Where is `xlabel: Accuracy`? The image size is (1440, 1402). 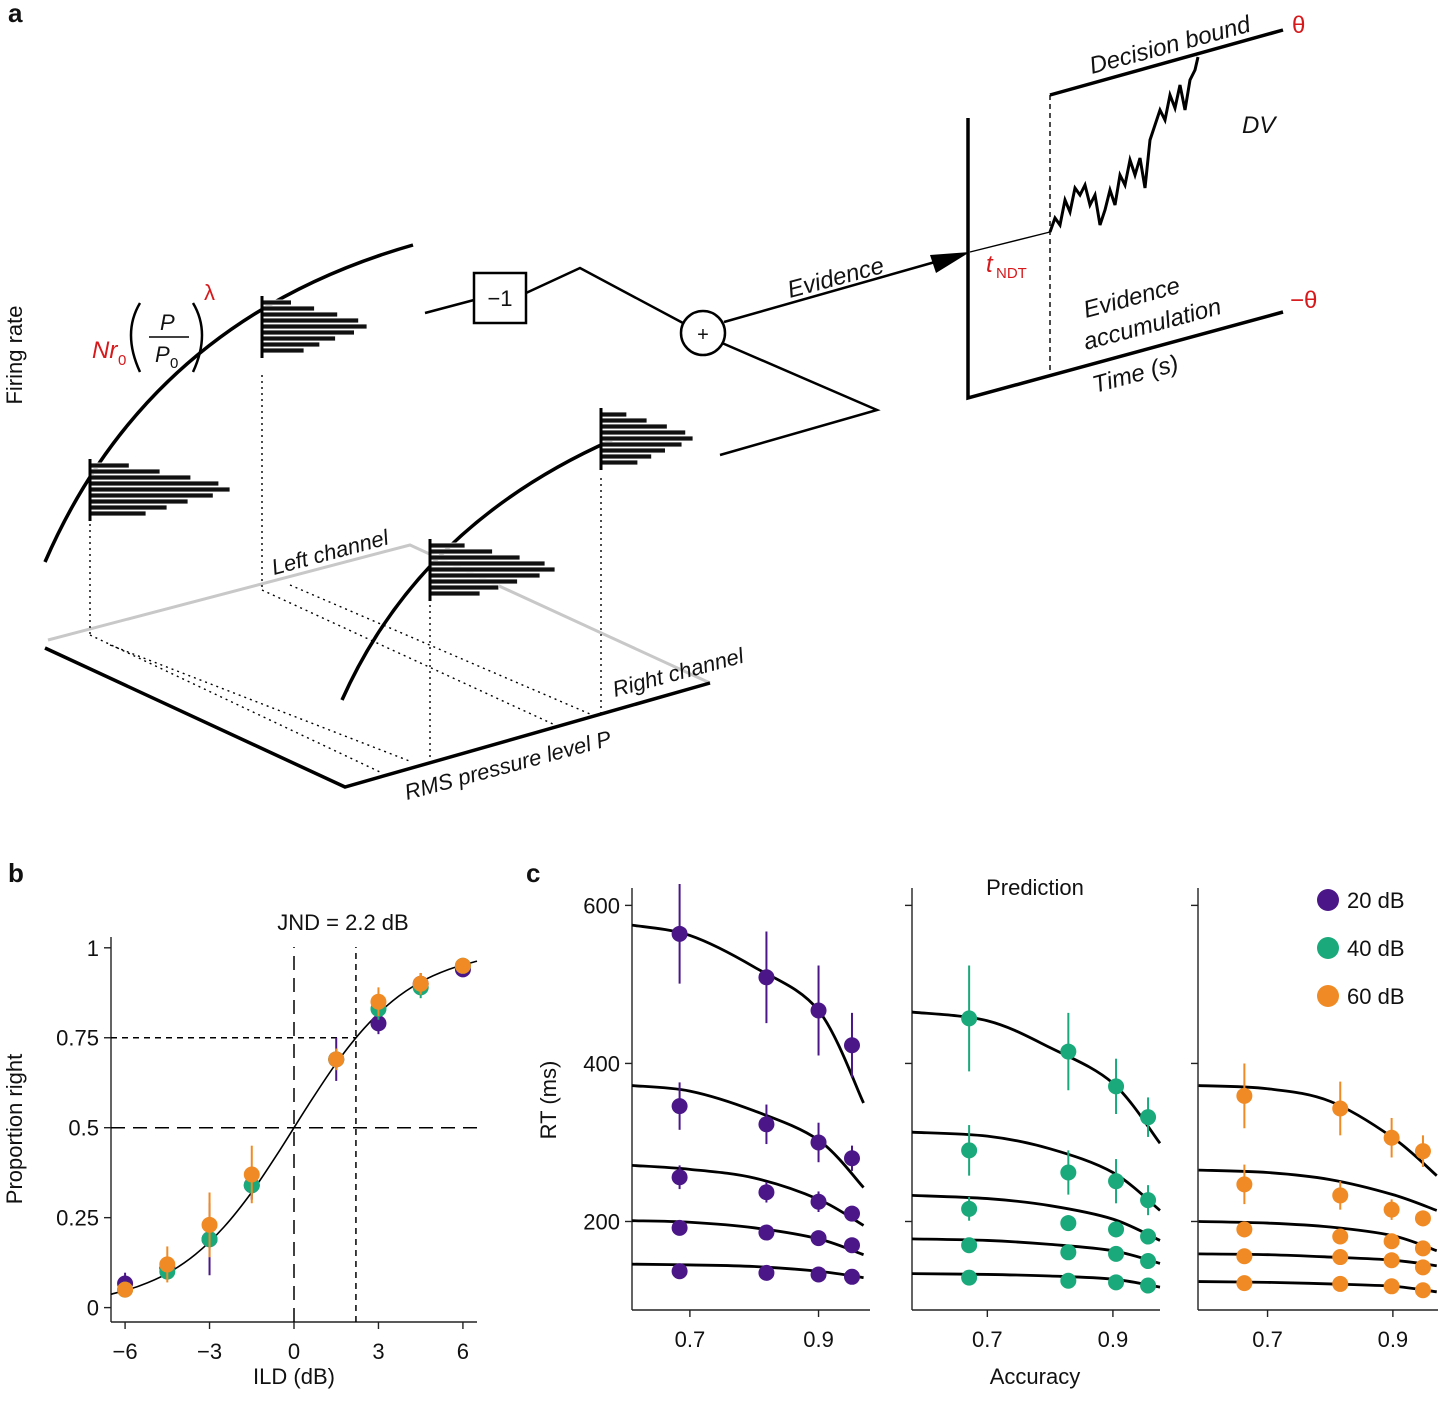 xlabel: Accuracy is located at coordinates (1035, 1376).